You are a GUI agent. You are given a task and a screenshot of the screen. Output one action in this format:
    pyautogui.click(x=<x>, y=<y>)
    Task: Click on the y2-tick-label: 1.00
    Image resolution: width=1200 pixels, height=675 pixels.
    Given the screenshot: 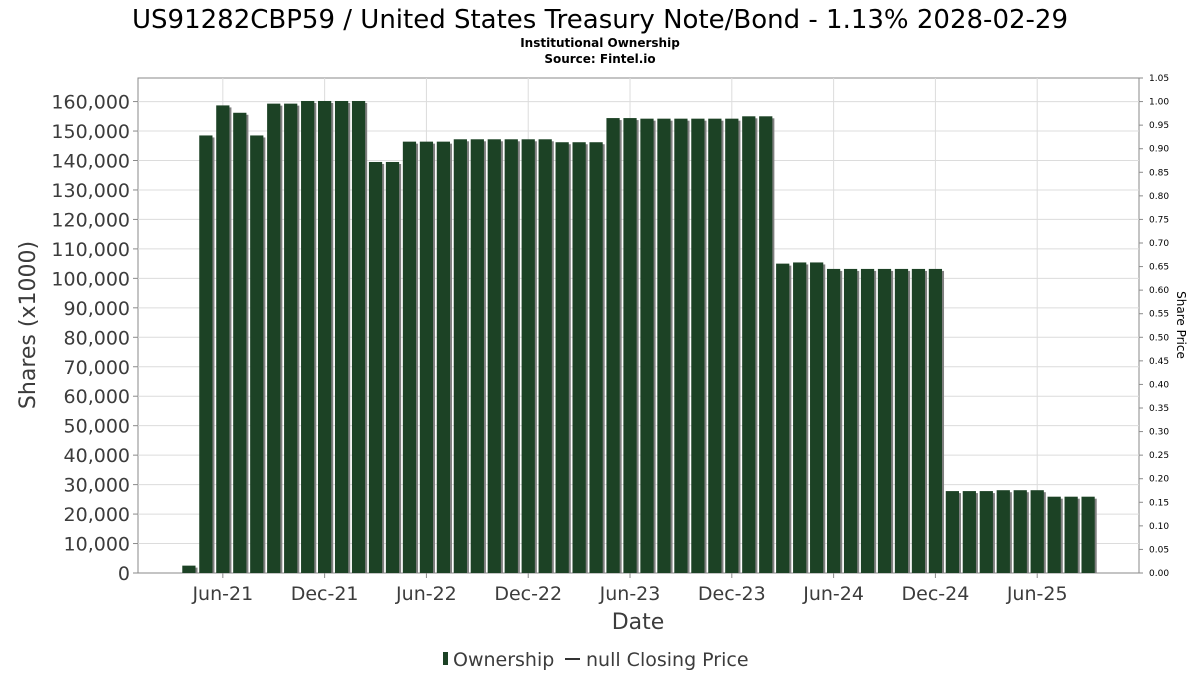 What is the action you would take?
    pyautogui.click(x=1159, y=103)
    